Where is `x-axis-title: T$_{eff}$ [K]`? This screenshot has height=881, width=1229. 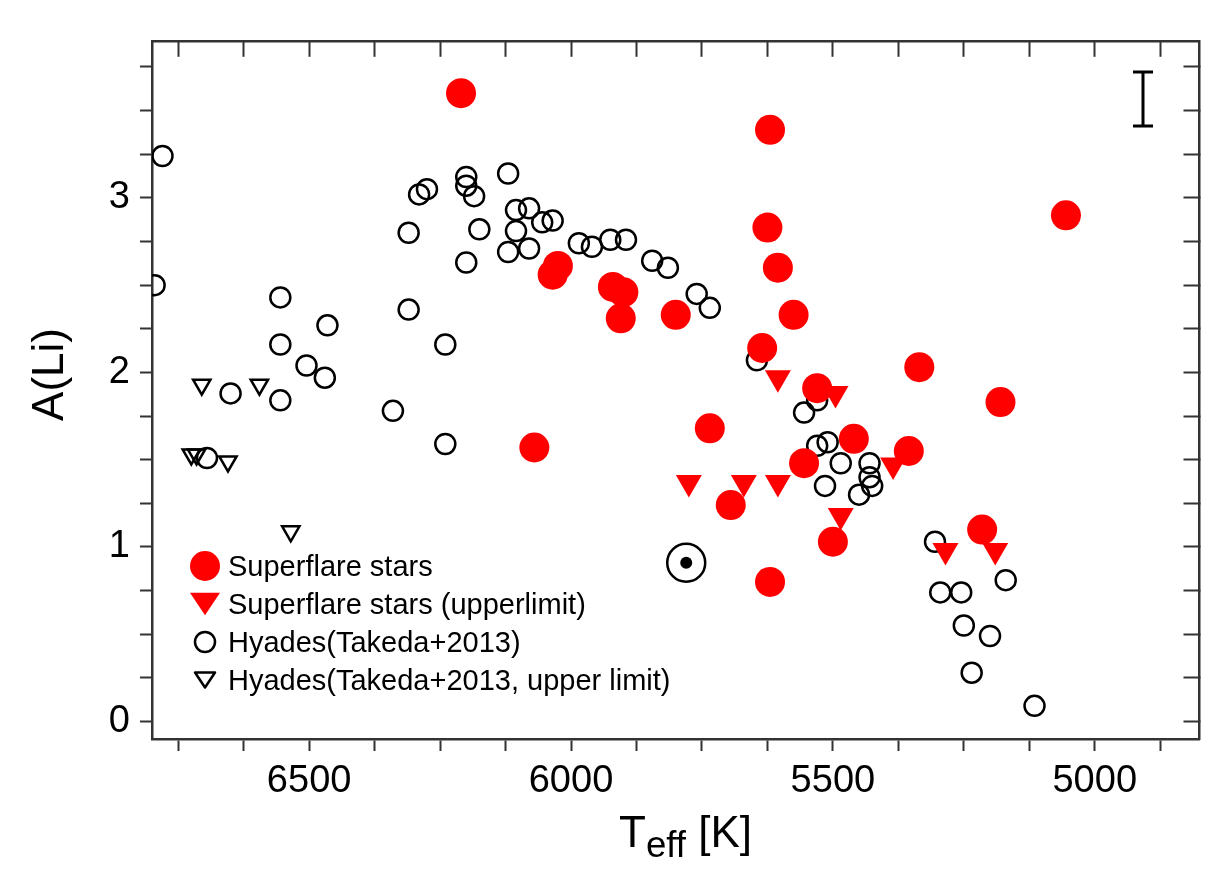
x-axis-title: T$_{eff}$ [K] is located at coordinates (685, 837).